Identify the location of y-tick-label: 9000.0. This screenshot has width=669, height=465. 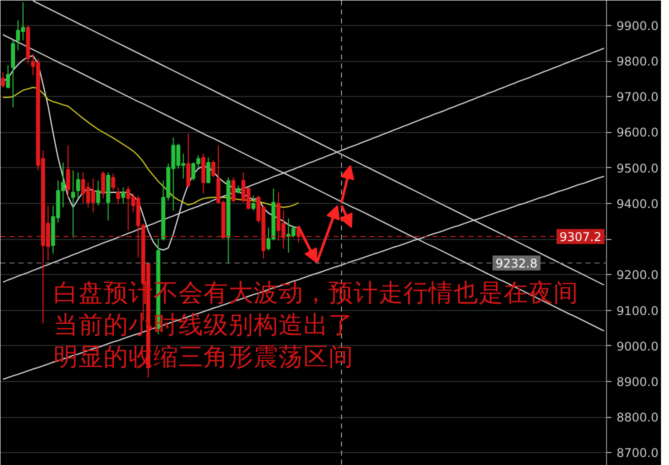
(637, 346).